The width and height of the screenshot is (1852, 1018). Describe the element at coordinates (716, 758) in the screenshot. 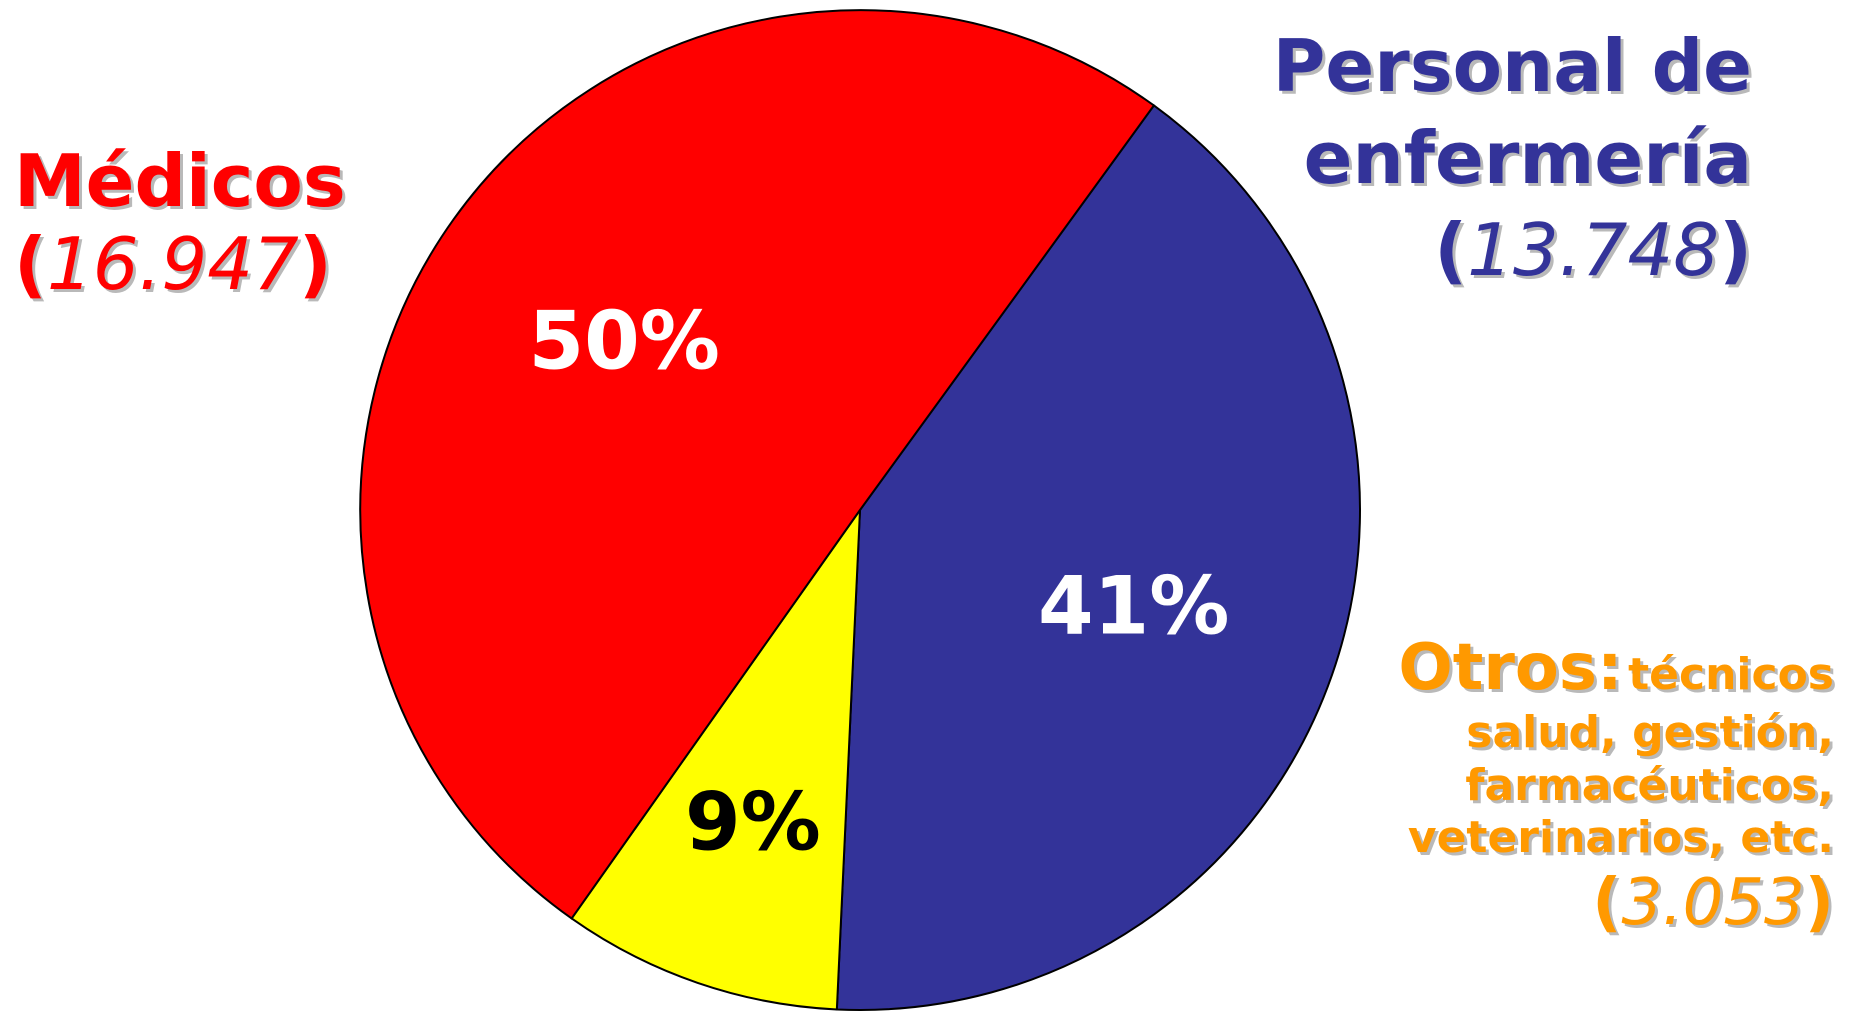

I see `pie-slice-otros` at that location.